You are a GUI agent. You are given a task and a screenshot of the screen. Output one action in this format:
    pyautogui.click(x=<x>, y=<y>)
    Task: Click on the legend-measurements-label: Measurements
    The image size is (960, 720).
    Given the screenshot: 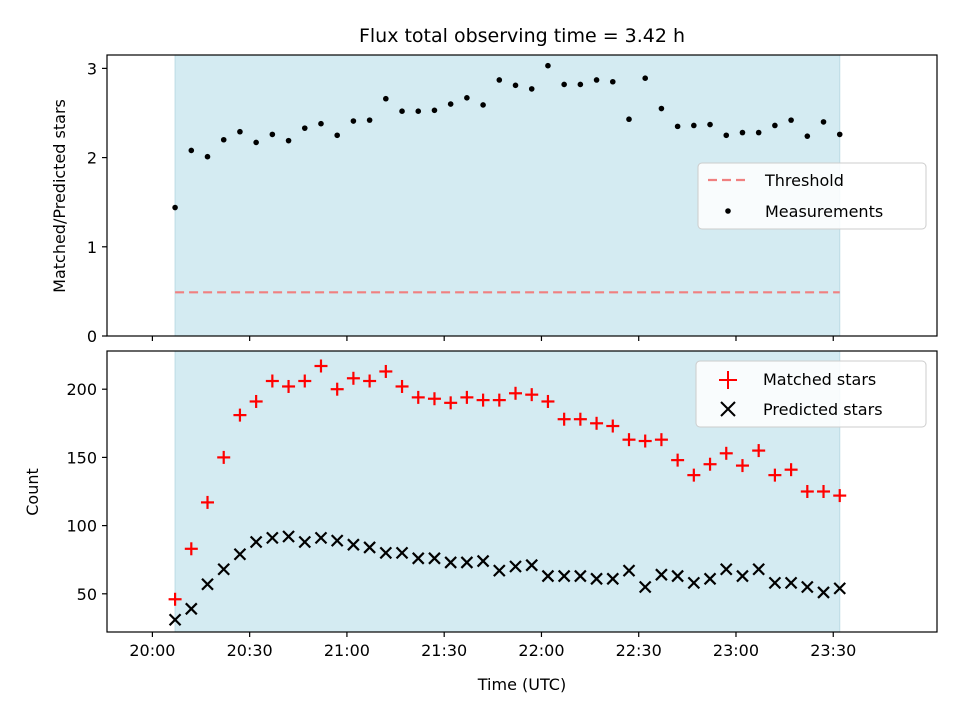 What is the action you would take?
    pyautogui.click(x=824, y=211)
    